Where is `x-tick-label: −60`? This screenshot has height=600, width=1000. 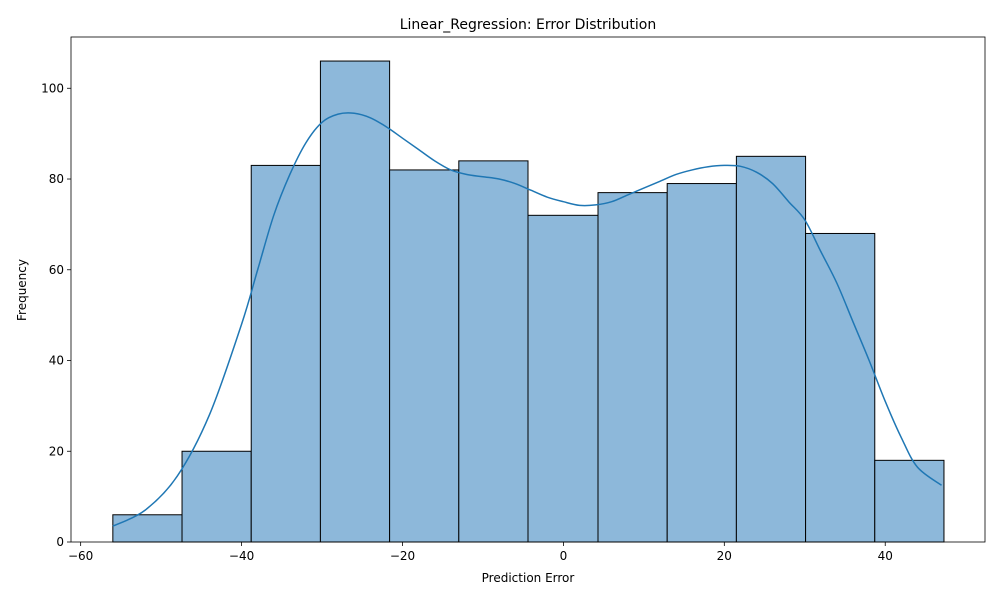
x-tick-label: −60 is located at coordinates (80, 556).